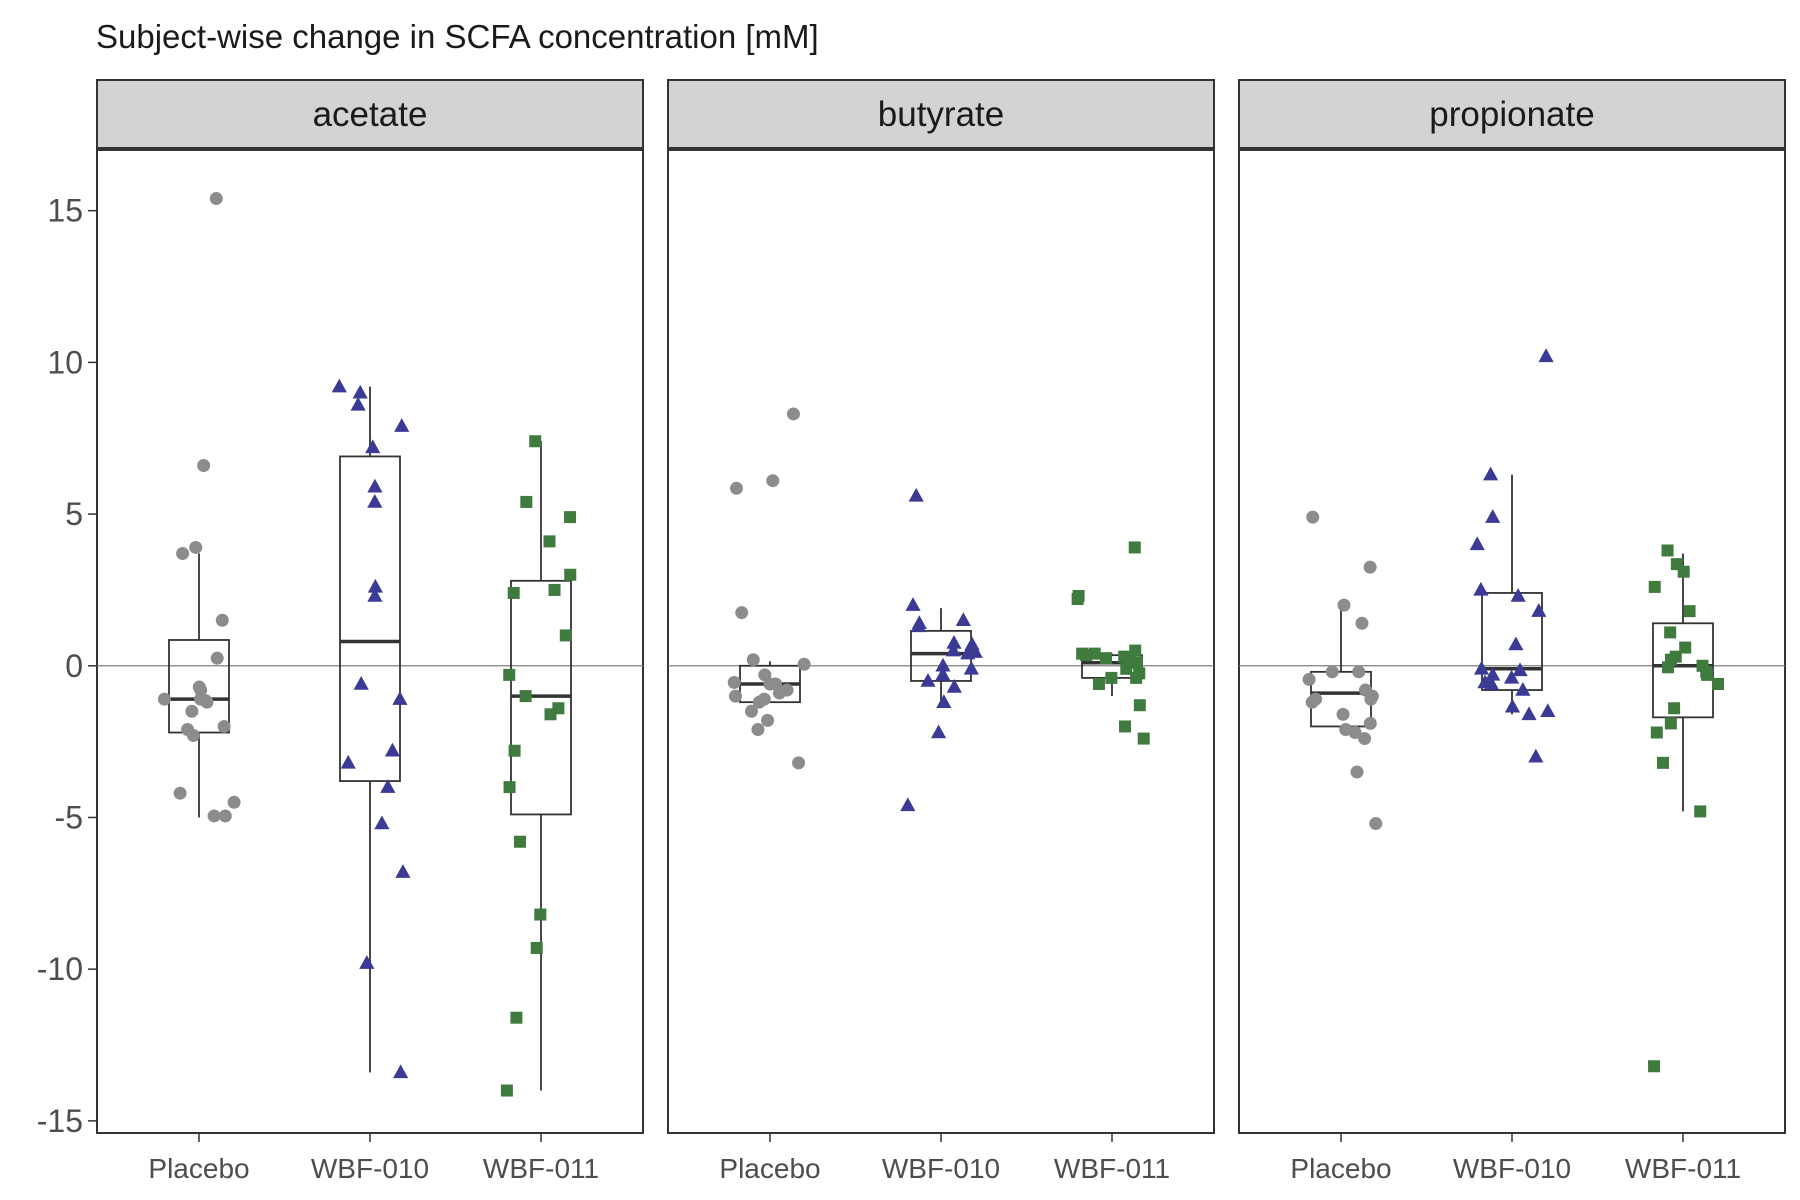 This screenshot has height=1200, width=1800. I want to click on y-tick-label: 10, so click(65, 362).